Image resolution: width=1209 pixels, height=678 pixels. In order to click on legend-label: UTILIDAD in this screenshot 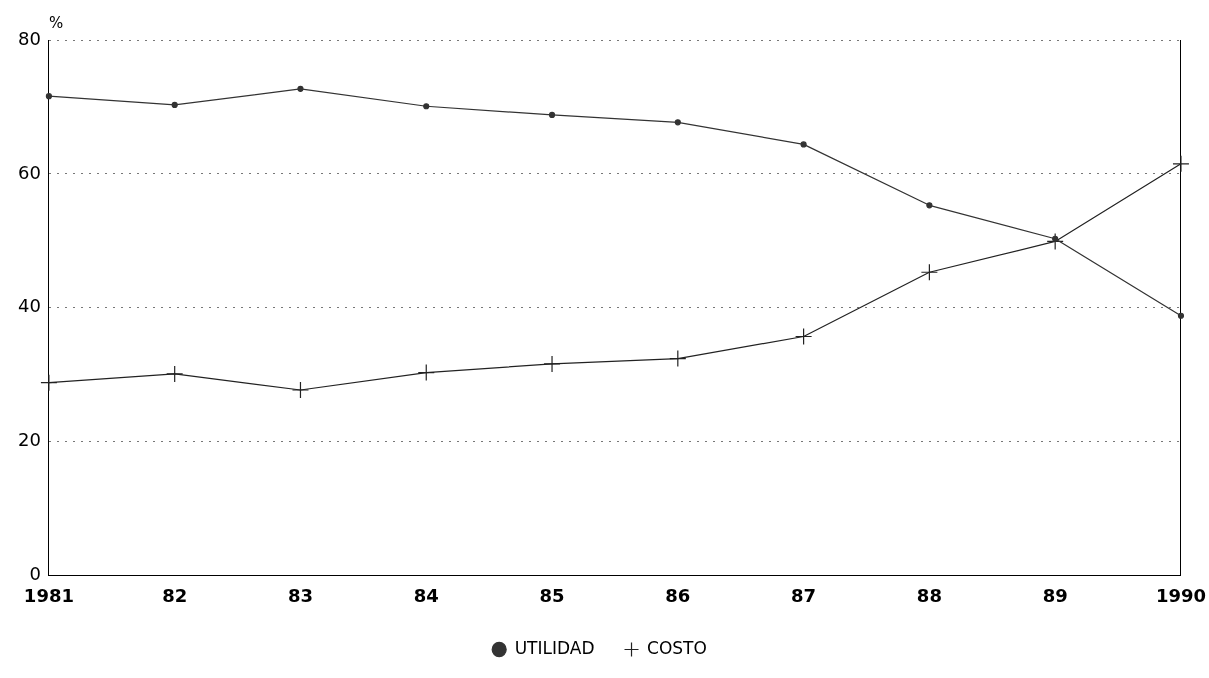, I will do `click(554, 647)`.